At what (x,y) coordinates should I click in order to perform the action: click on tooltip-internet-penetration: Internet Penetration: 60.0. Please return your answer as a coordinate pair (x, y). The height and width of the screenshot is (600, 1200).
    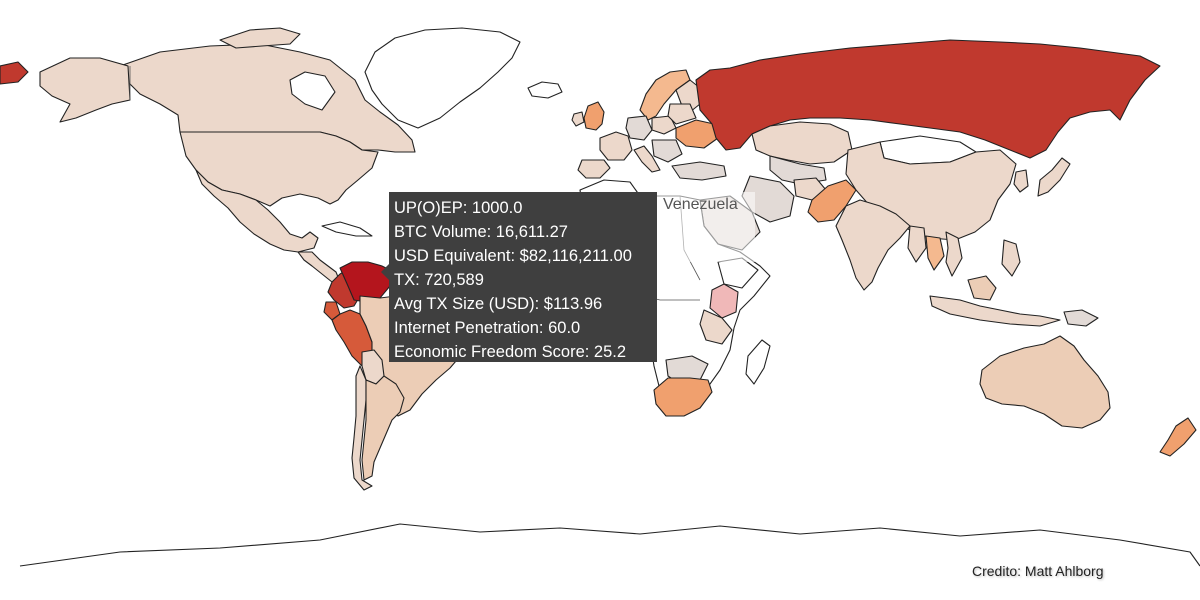
    Looking at the image, I should click on (487, 328).